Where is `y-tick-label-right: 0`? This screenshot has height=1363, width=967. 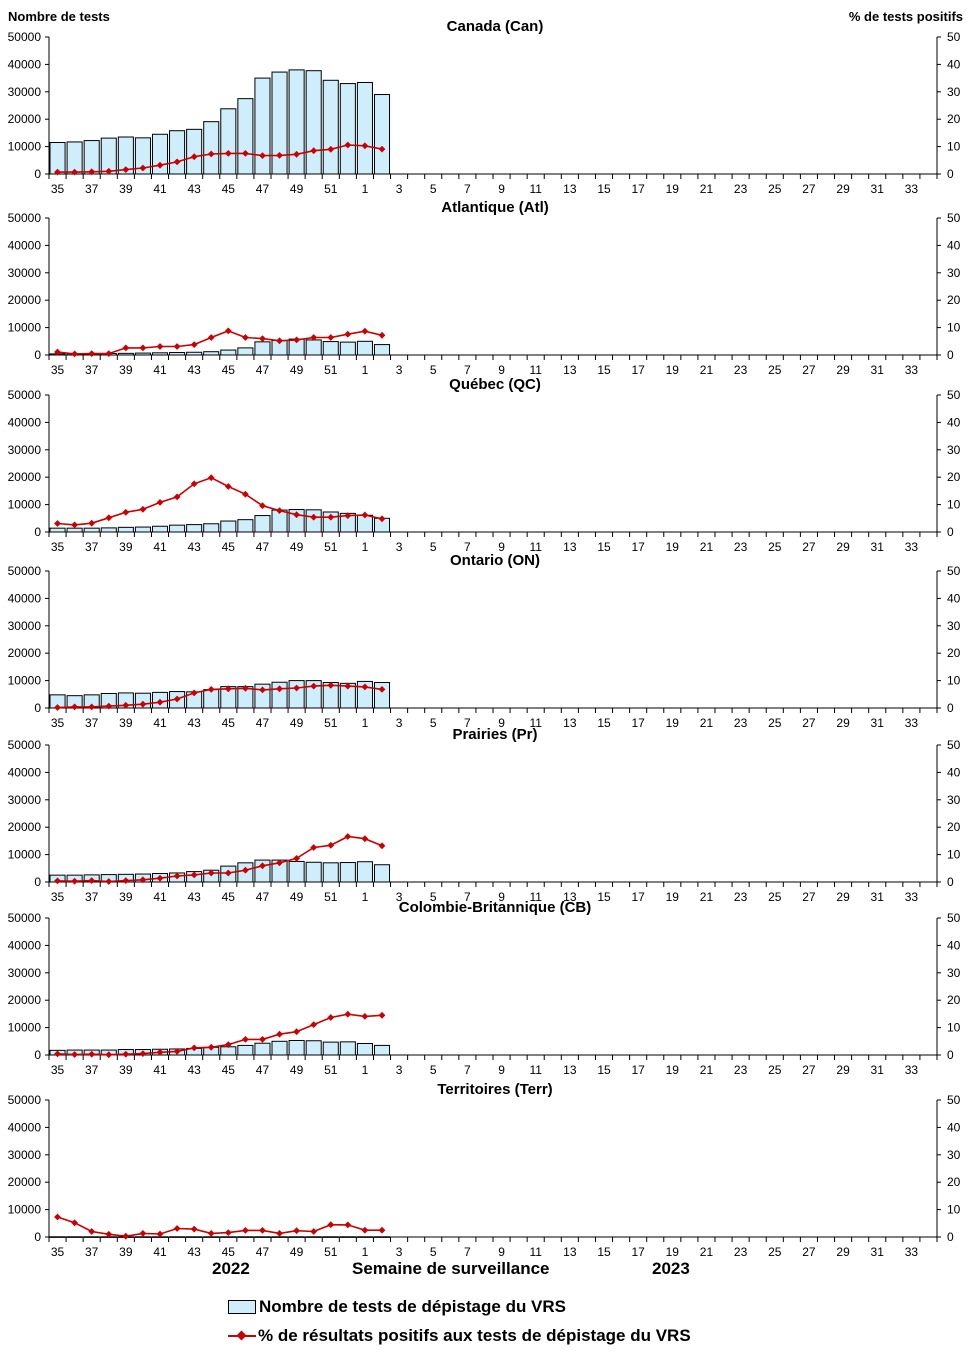 y-tick-label-right: 0 is located at coordinates (950, 174).